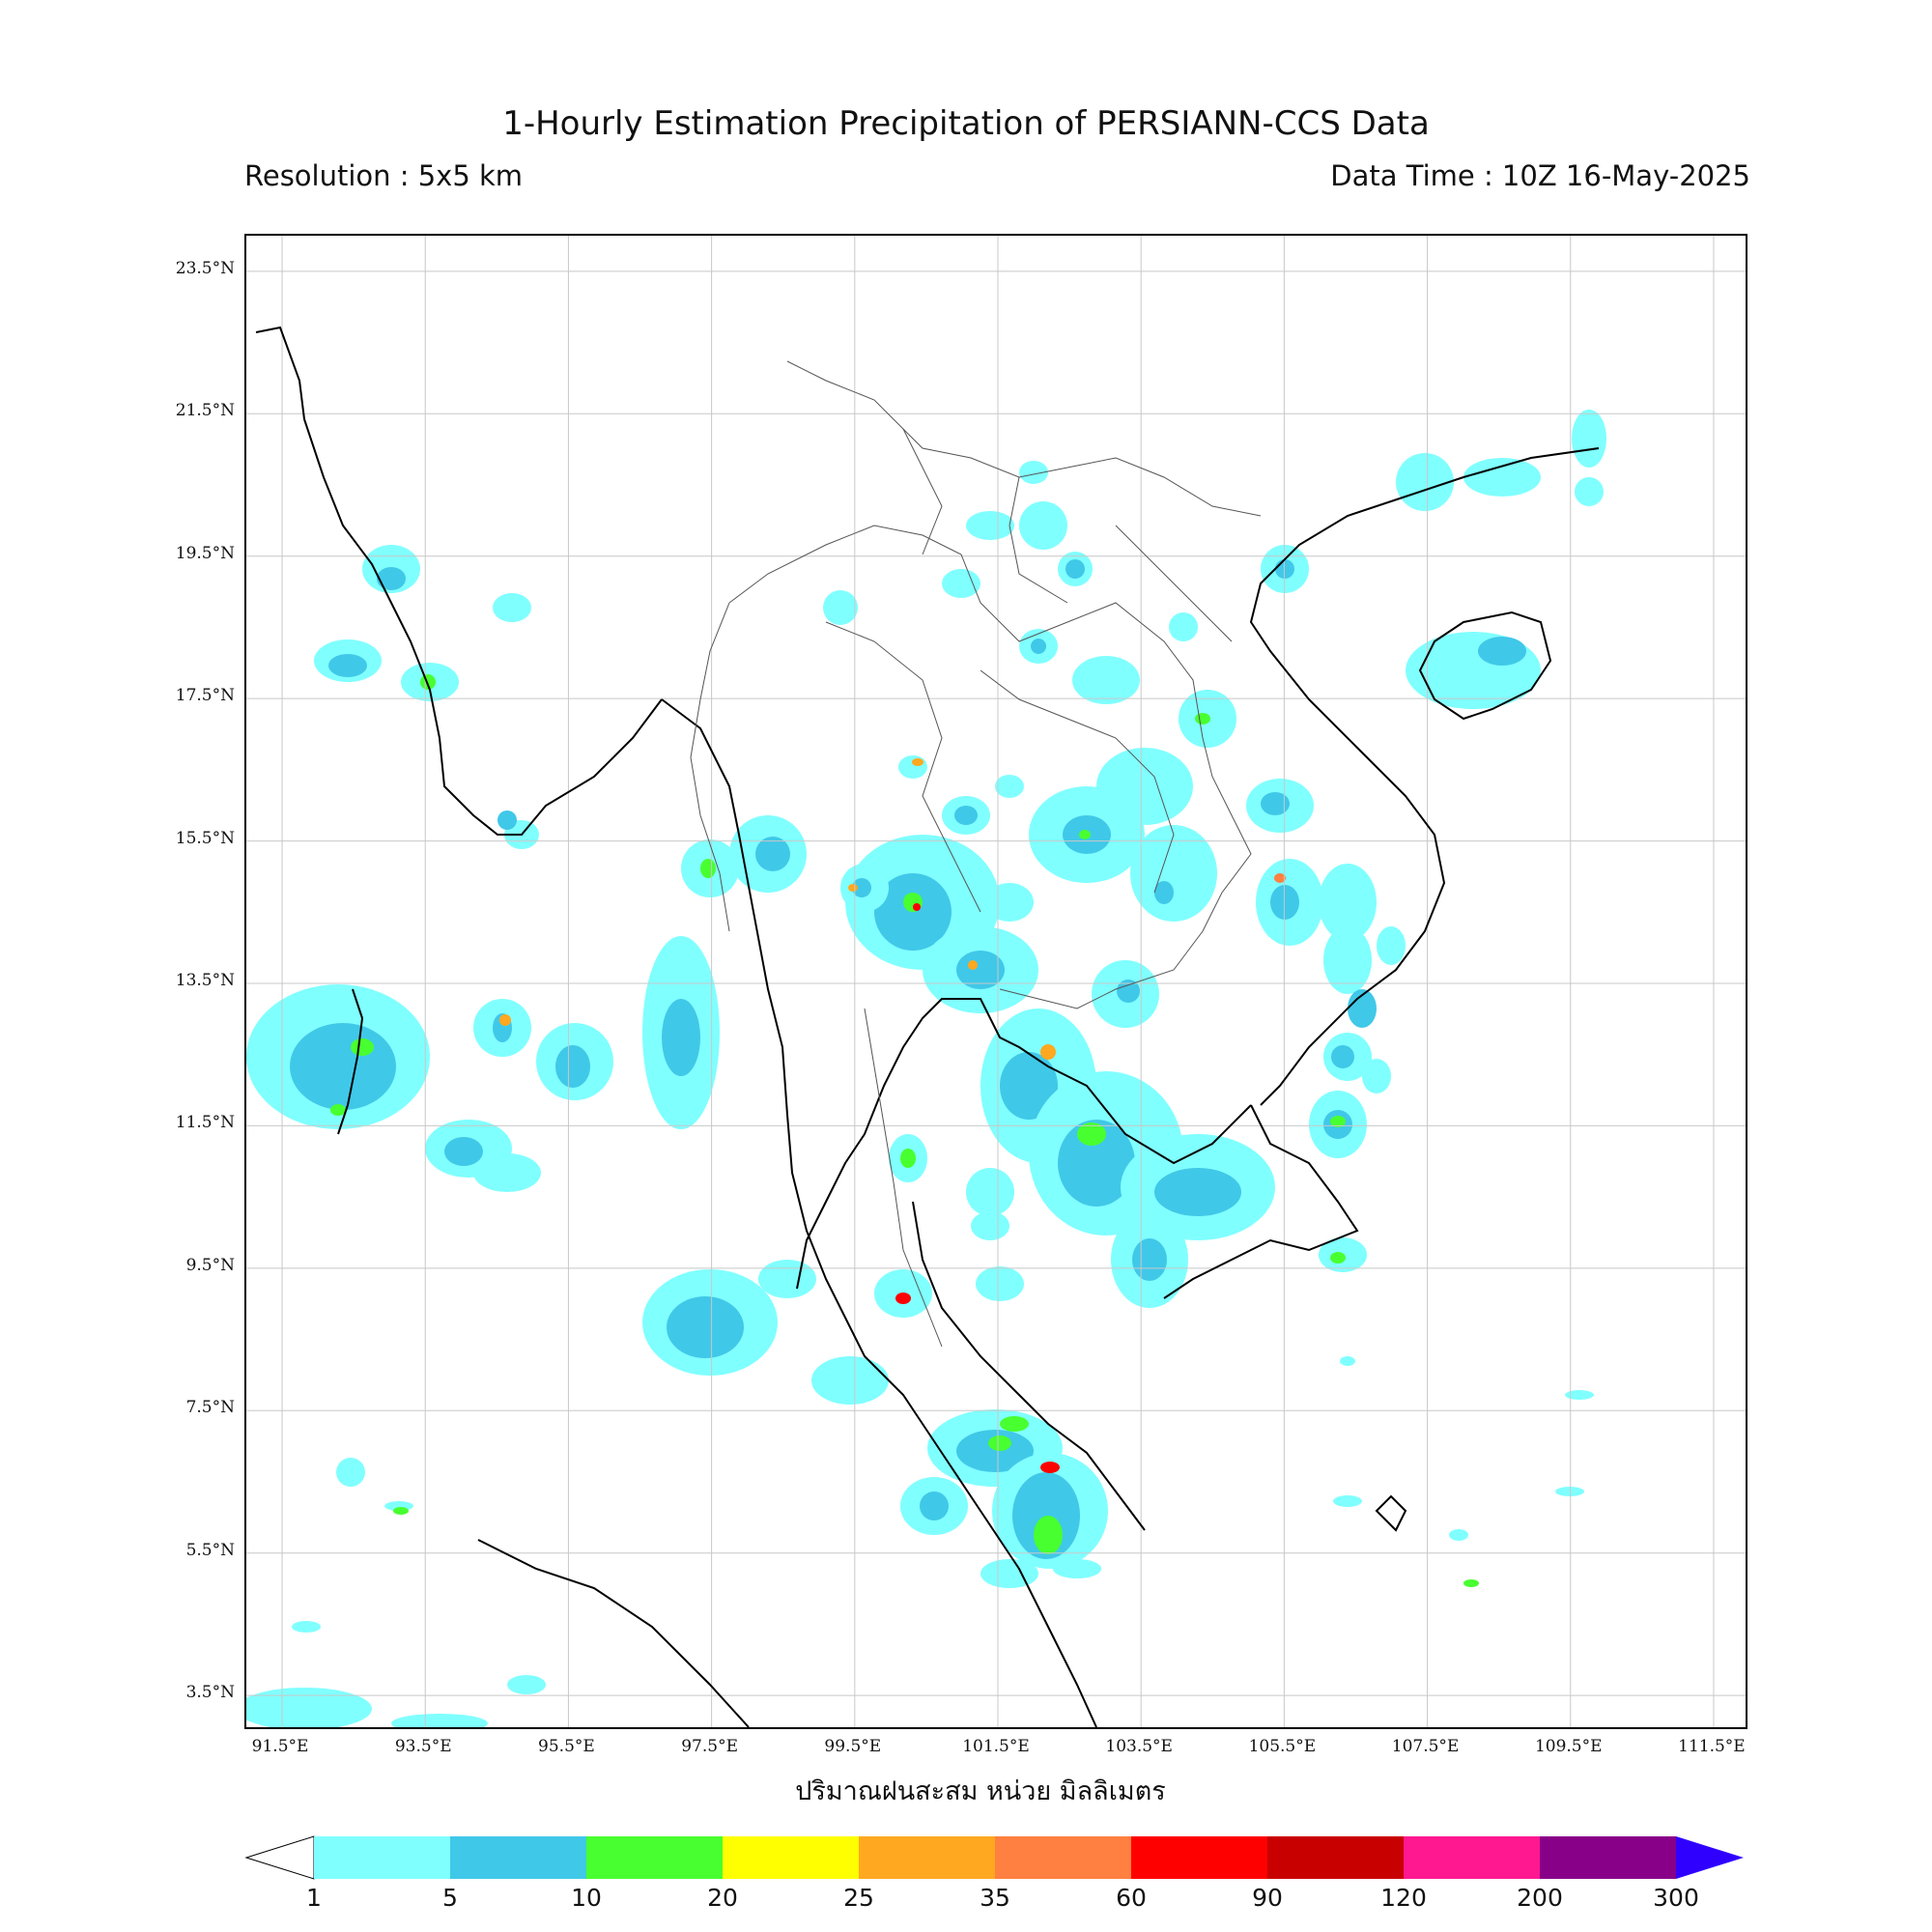  Describe the element at coordinates (709, 1746) in the screenshot. I see `lon-label: 97.5°E` at that location.